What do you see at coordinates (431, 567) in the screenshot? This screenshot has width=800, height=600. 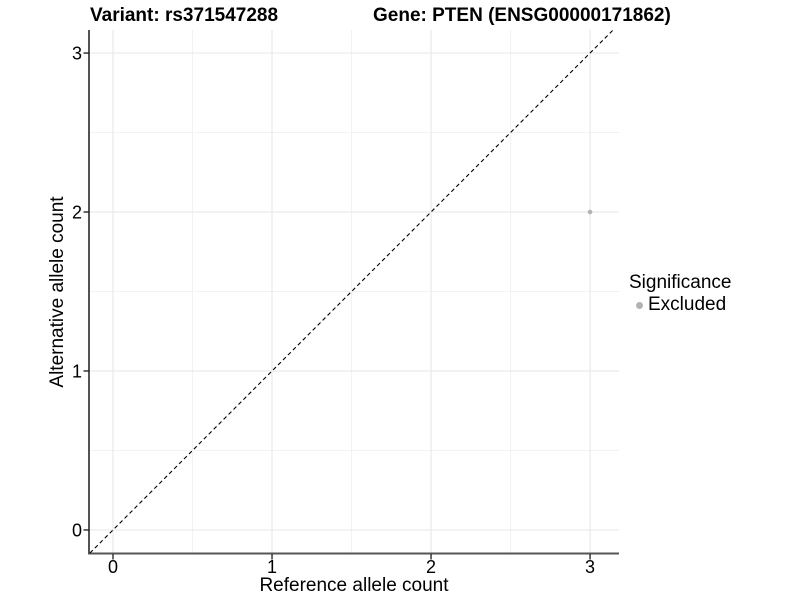 I see `x-tick-label: 2` at bounding box center [431, 567].